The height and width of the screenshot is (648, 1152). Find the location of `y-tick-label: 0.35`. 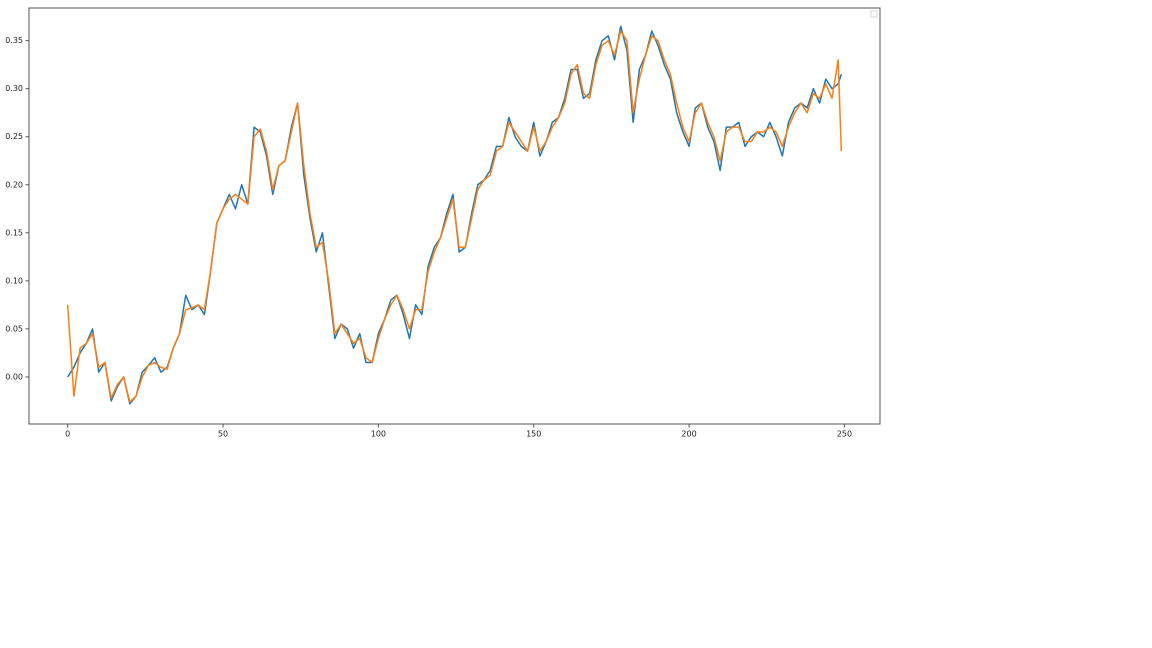

y-tick-label: 0.35 is located at coordinates (14, 40).